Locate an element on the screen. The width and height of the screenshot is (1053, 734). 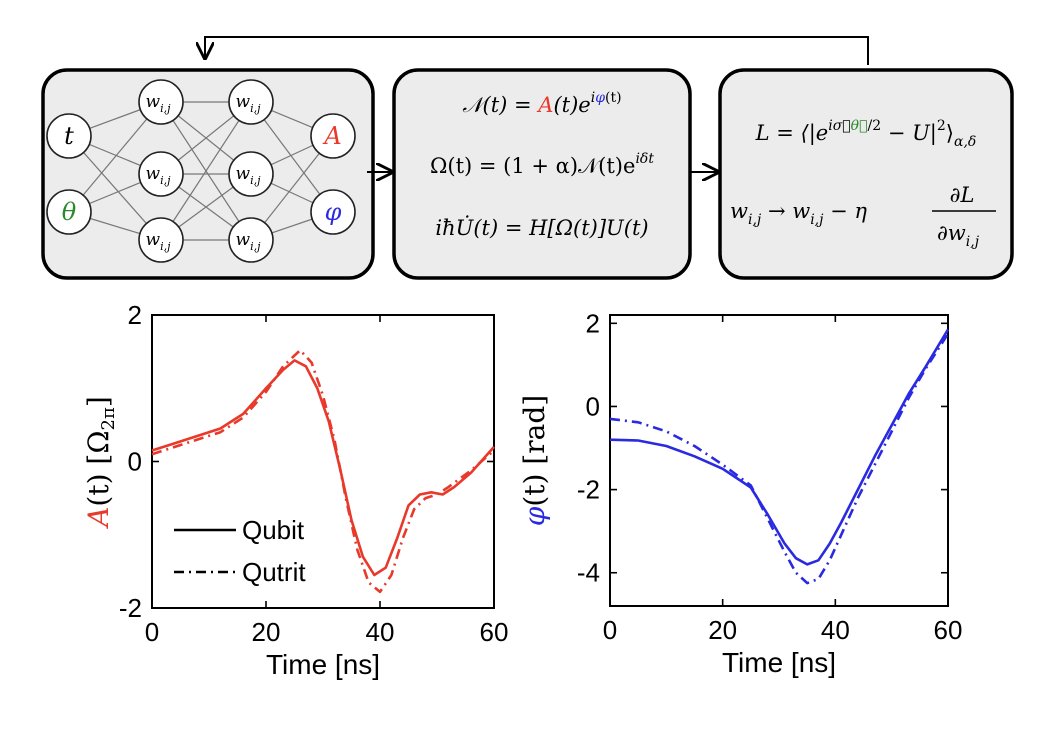
feedback-arrow is located at coordinates (537, 50).